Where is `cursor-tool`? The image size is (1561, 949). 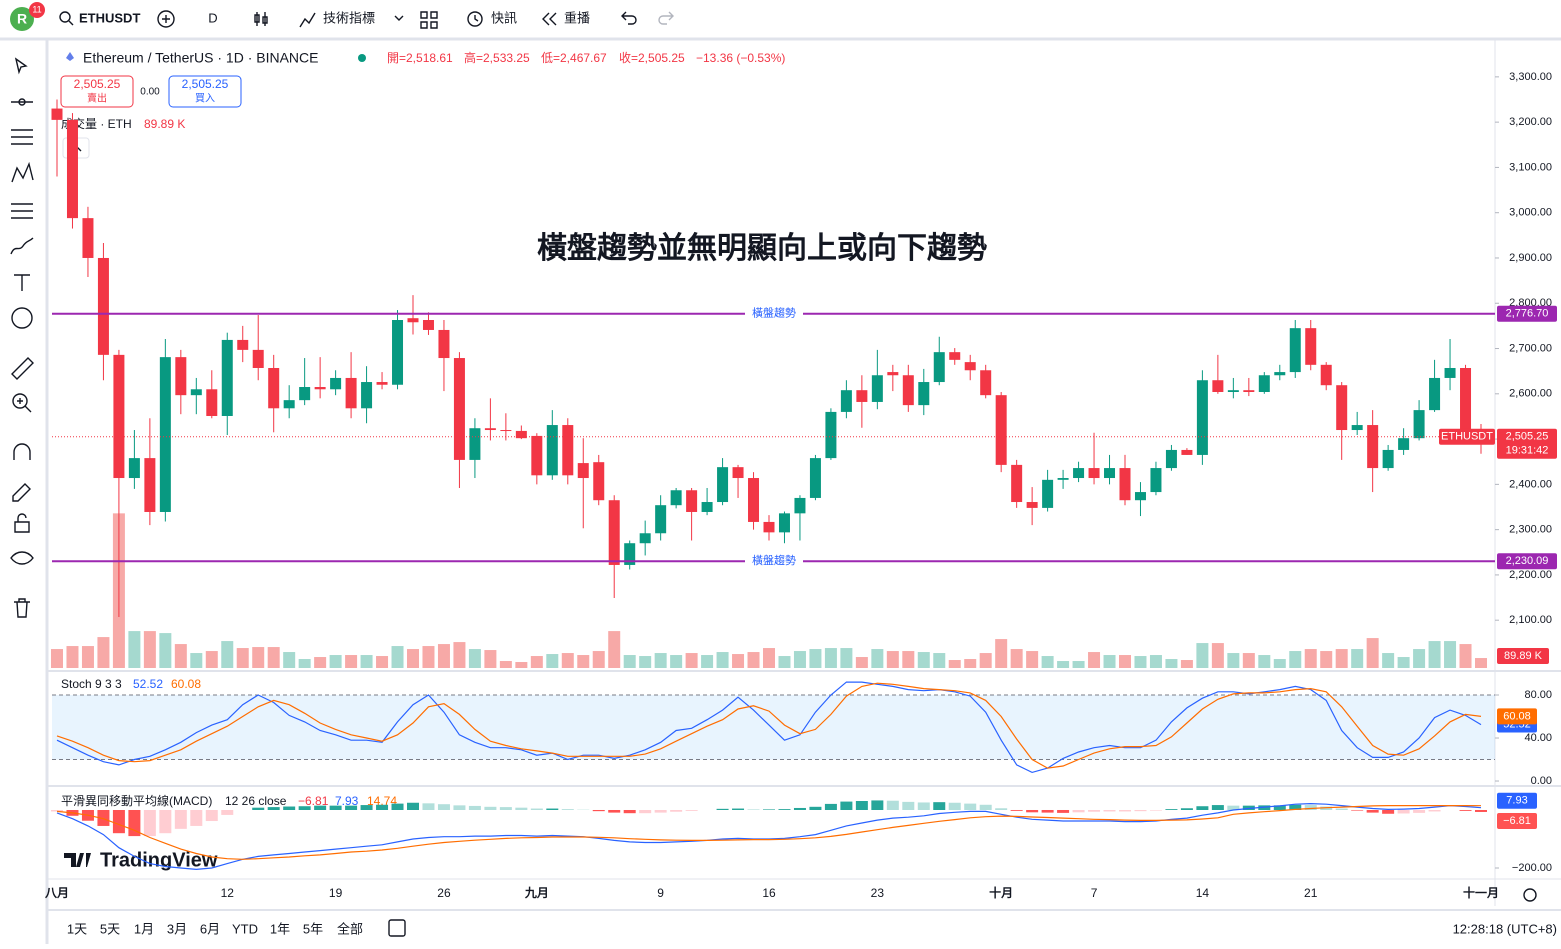 cursor-tool is located at coordinates (21, 65).